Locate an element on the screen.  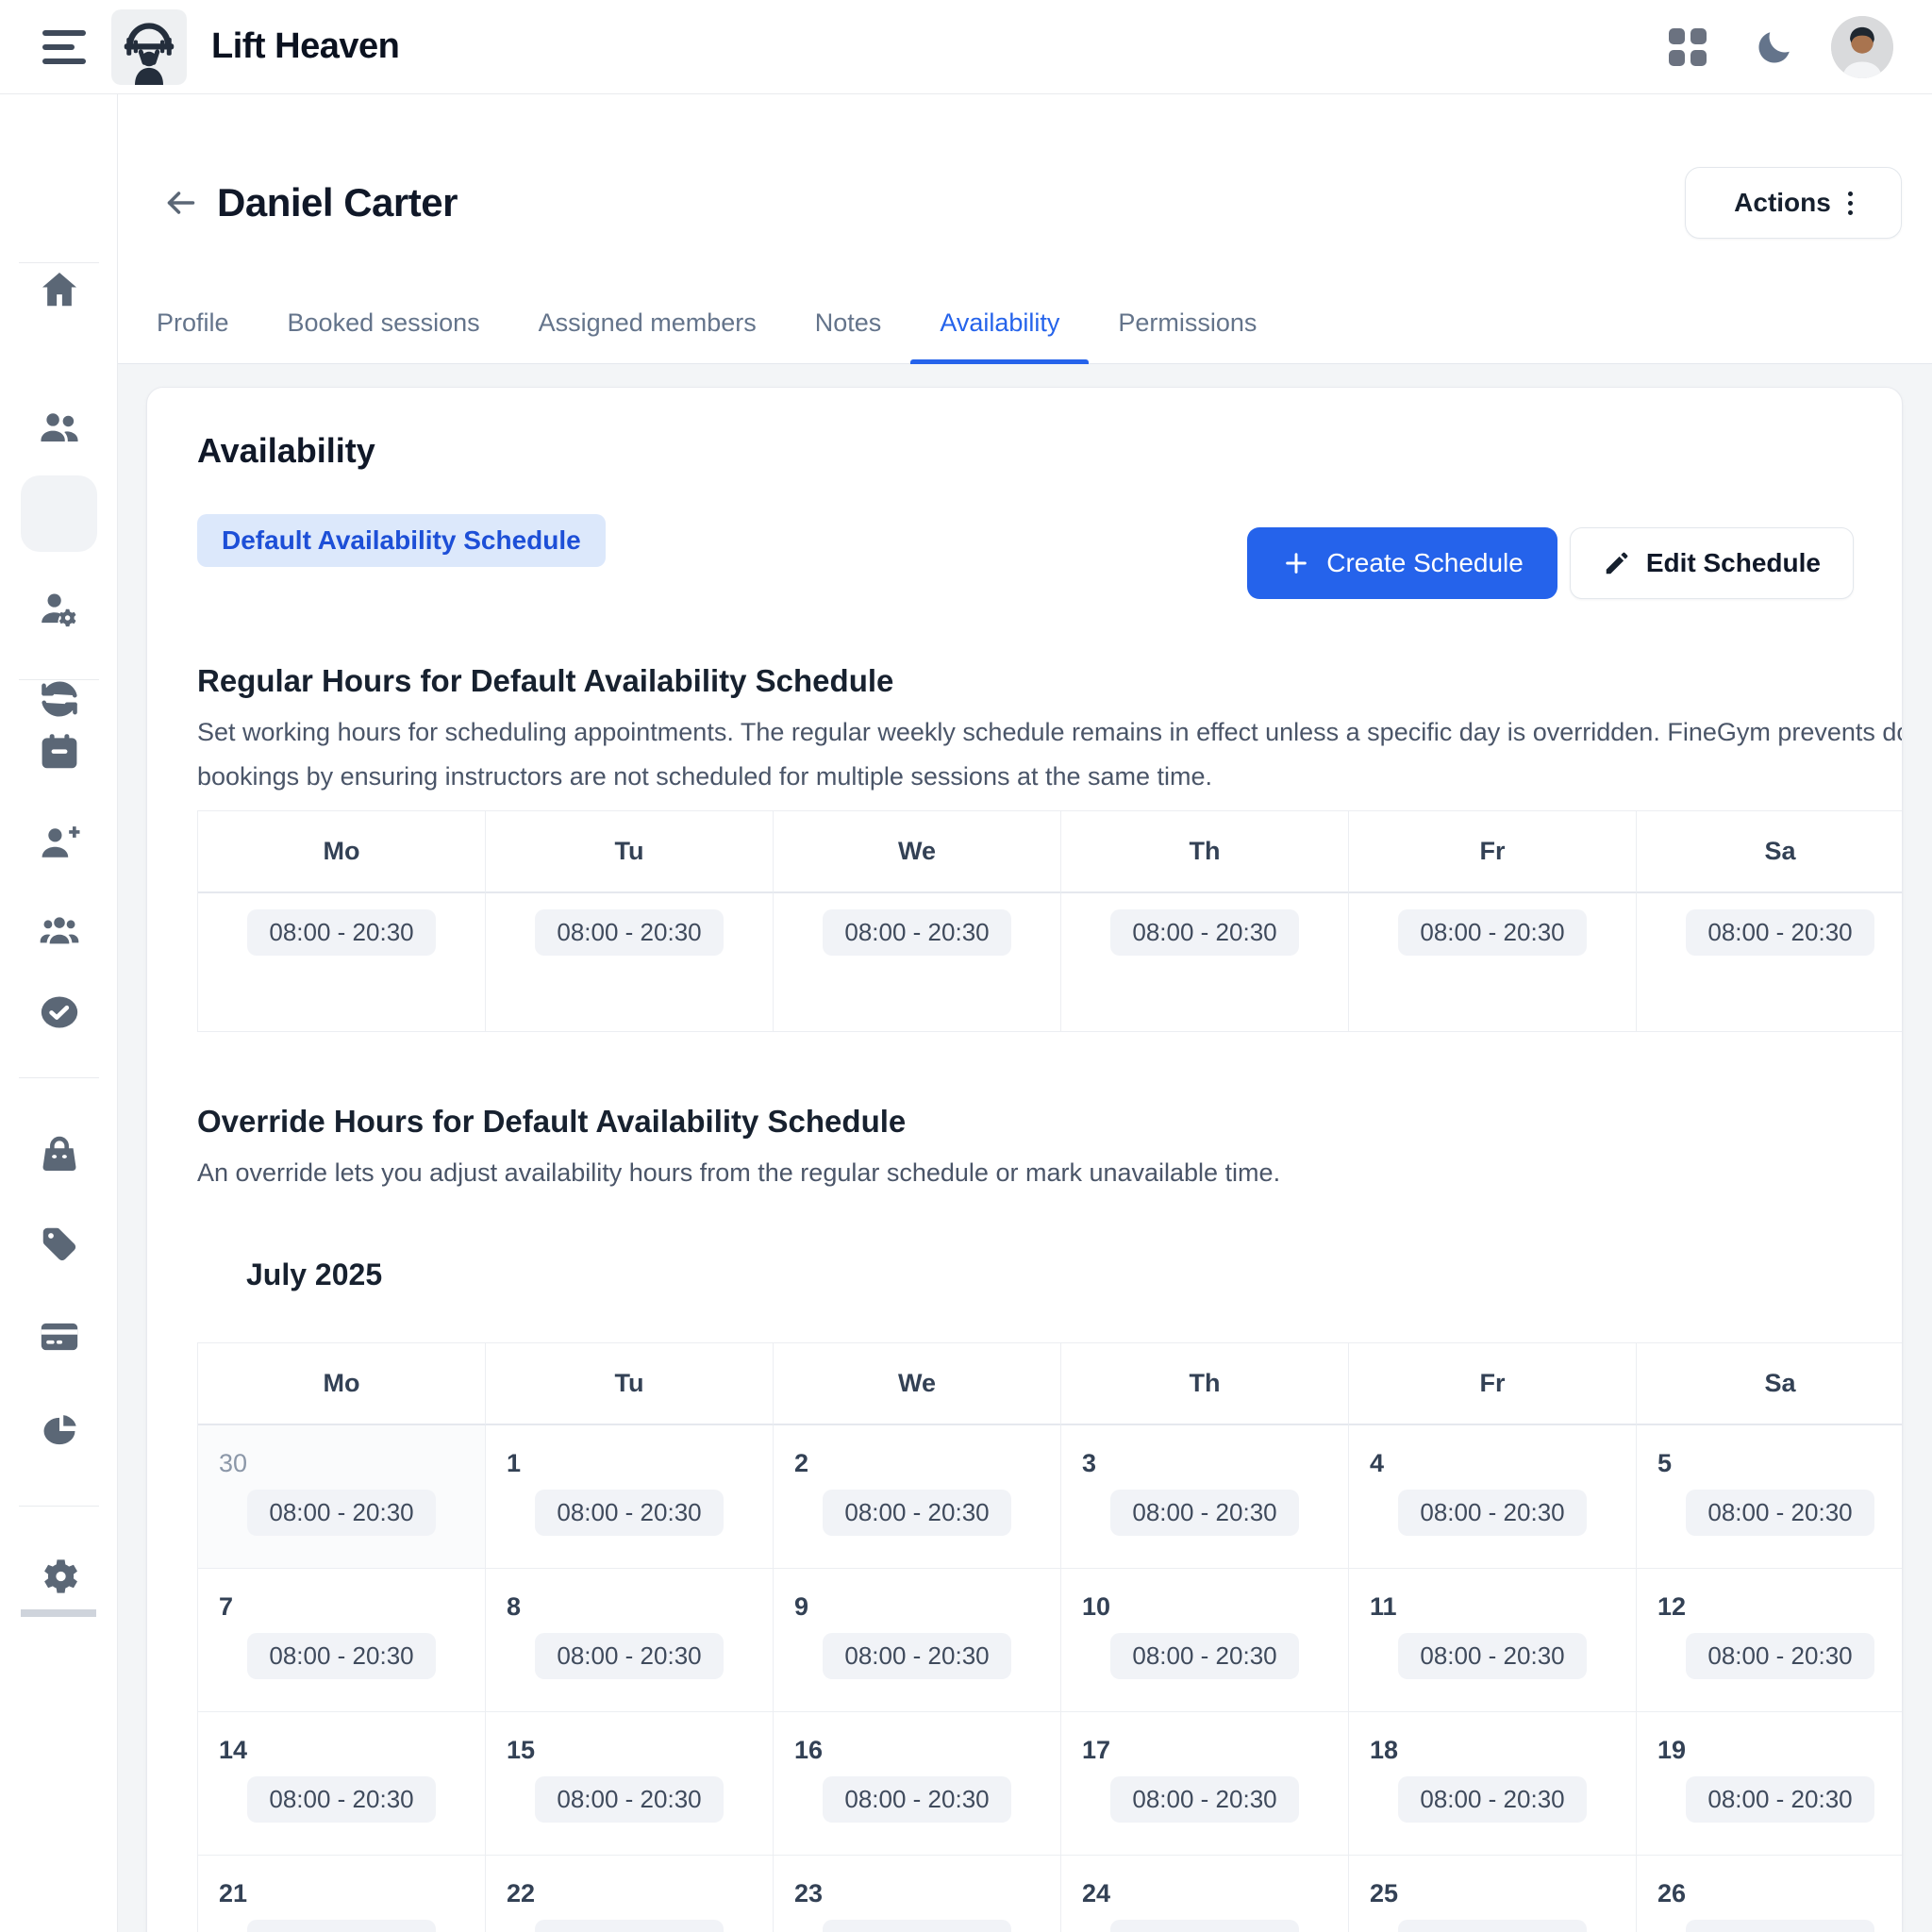
tab-assigned-members: Assigned members is located at coordinates (648, 323).